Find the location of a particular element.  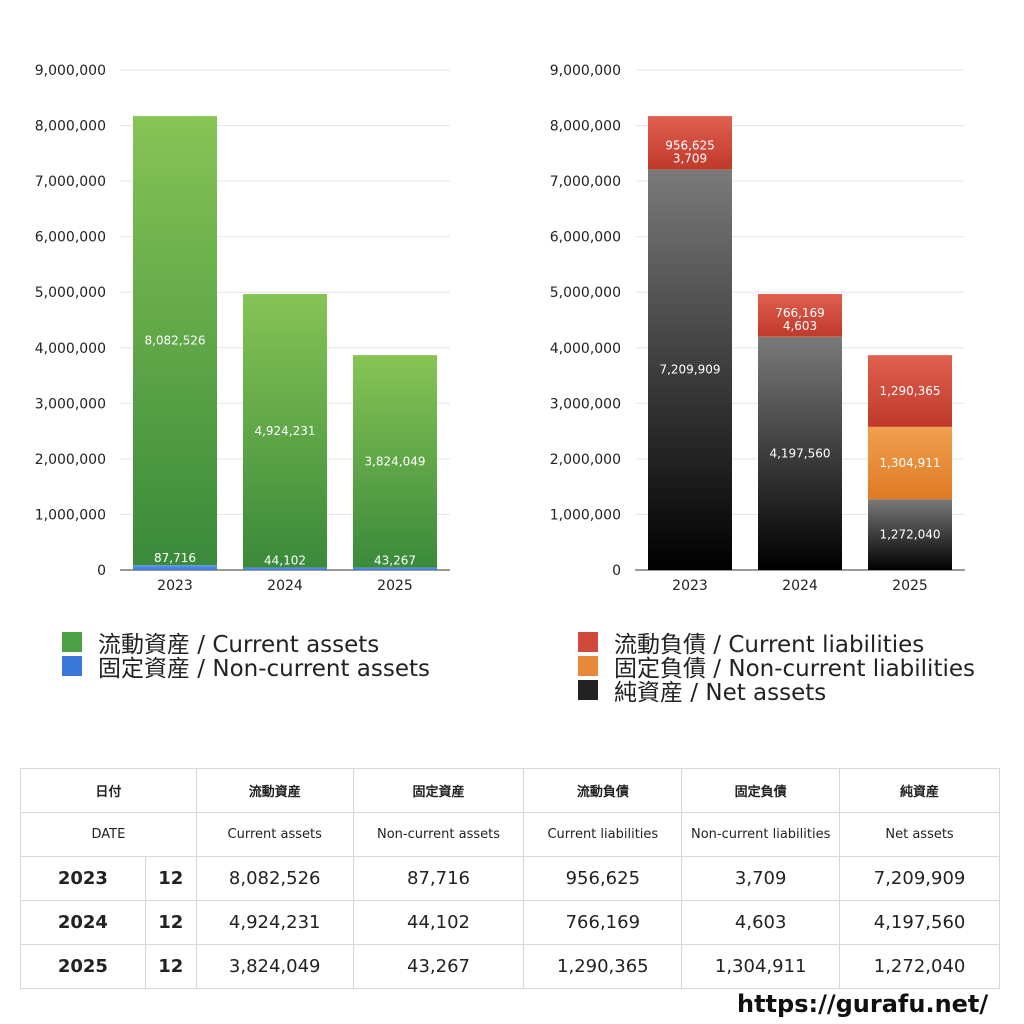

header-net-assets: 純資産 is located at coordinates (919, 790).